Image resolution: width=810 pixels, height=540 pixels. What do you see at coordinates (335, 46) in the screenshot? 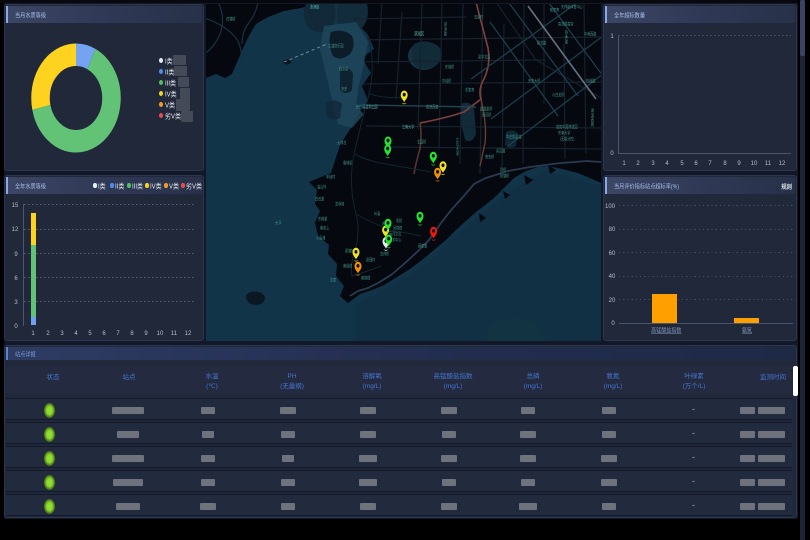
I see `svg-text: 太湖欢乐园` at bounding box center [335, 46].